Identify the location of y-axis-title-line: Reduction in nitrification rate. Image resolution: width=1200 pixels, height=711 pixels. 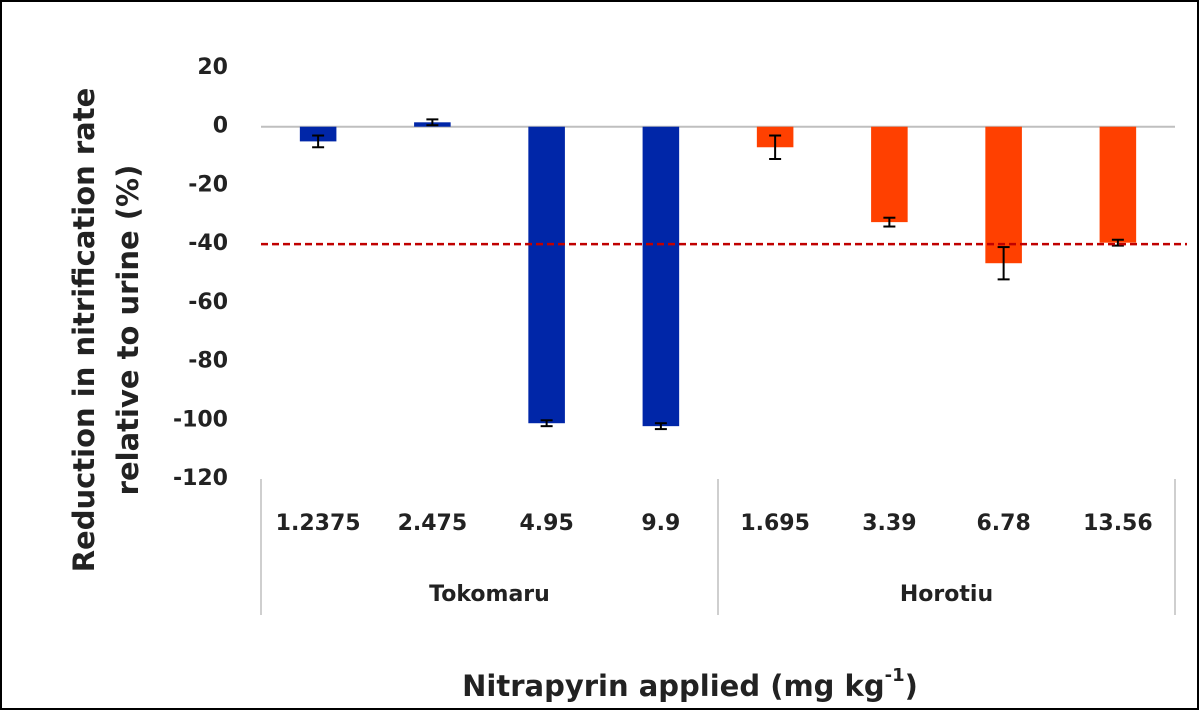
(84, 330).